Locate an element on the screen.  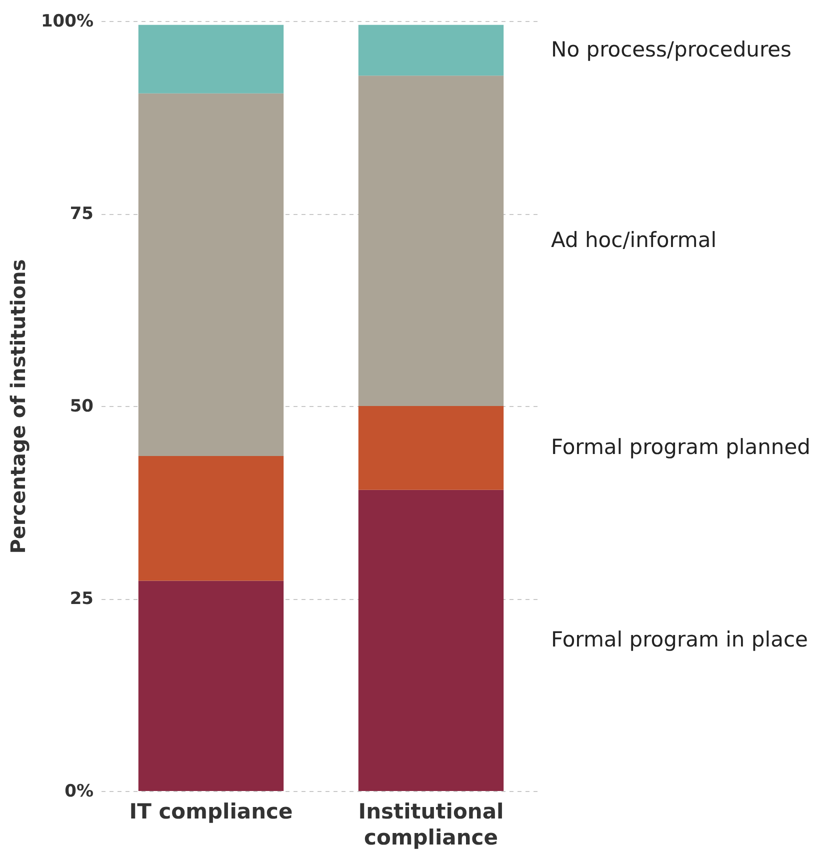
y-axis-title: Percentage of institutions is located at coordinates (18, 406).